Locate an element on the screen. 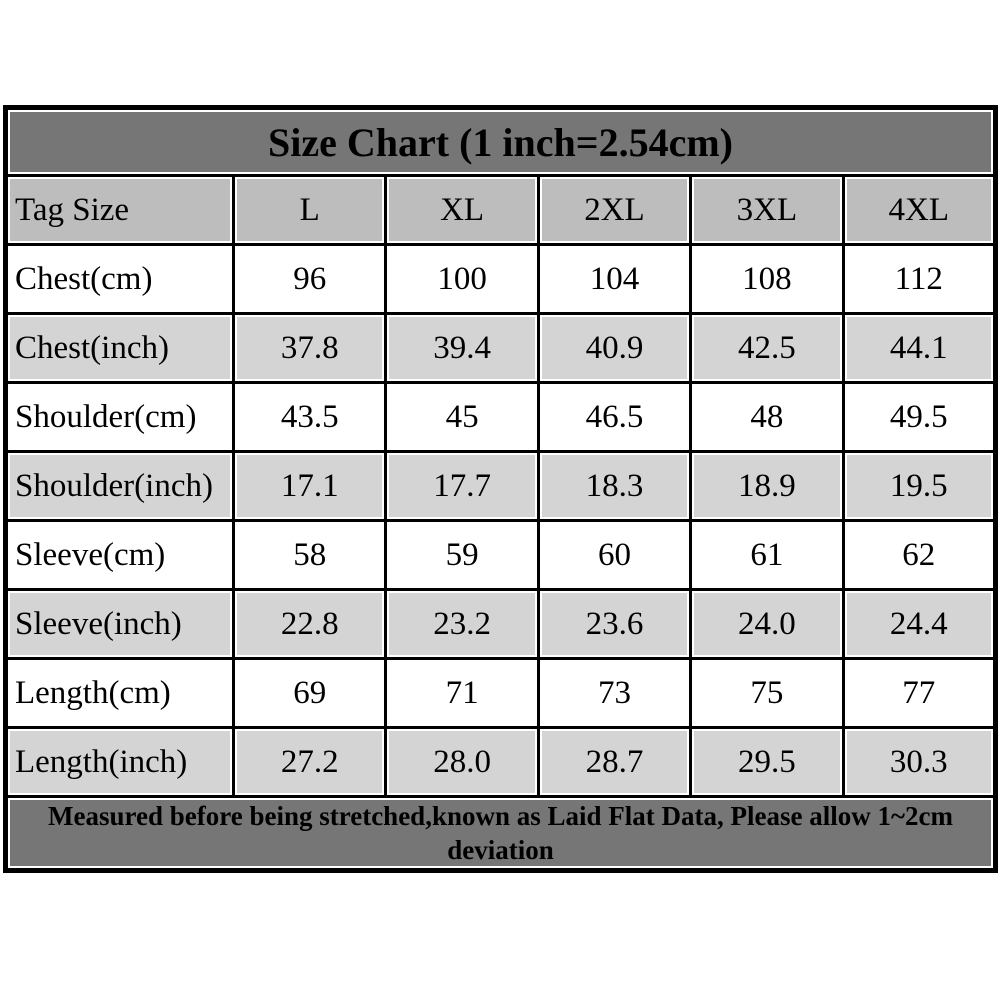  size-value-cell: 48 is located at coordinates (767, 417).